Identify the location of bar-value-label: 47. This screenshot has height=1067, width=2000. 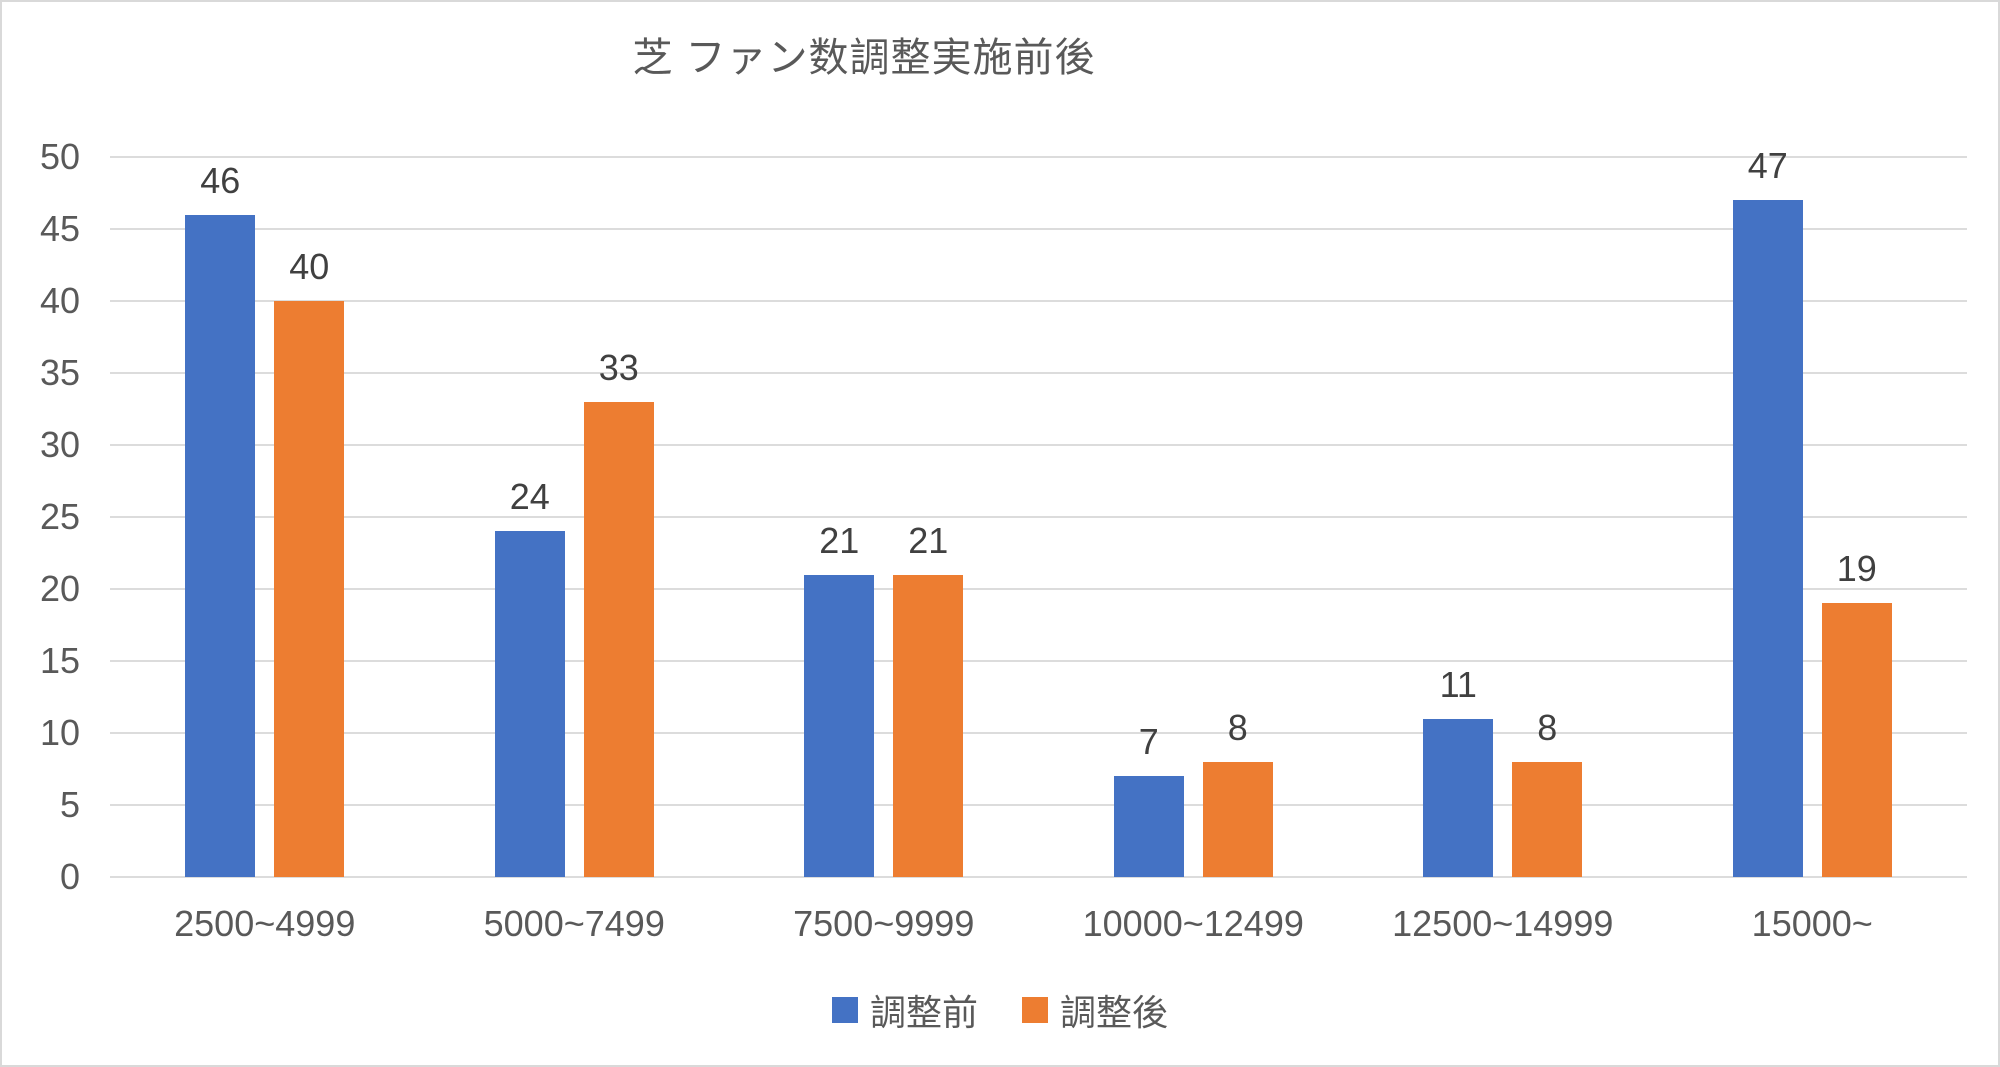
(1767, 166).